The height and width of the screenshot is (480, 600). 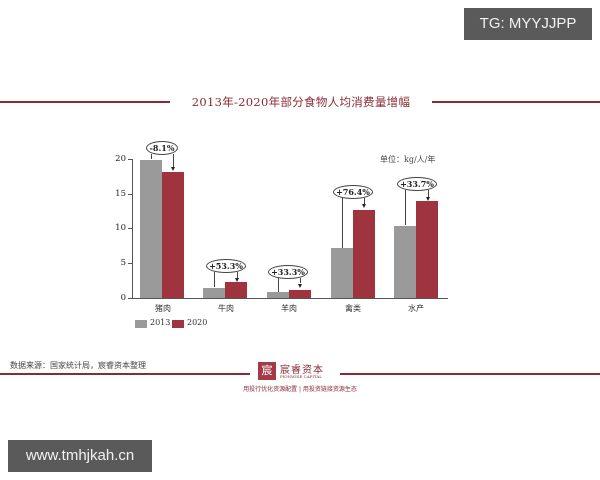 What do you see at coordinates (123, 263) in the screenshot?
I see `y-tick-5: 5` at bounding box center [123, 263].